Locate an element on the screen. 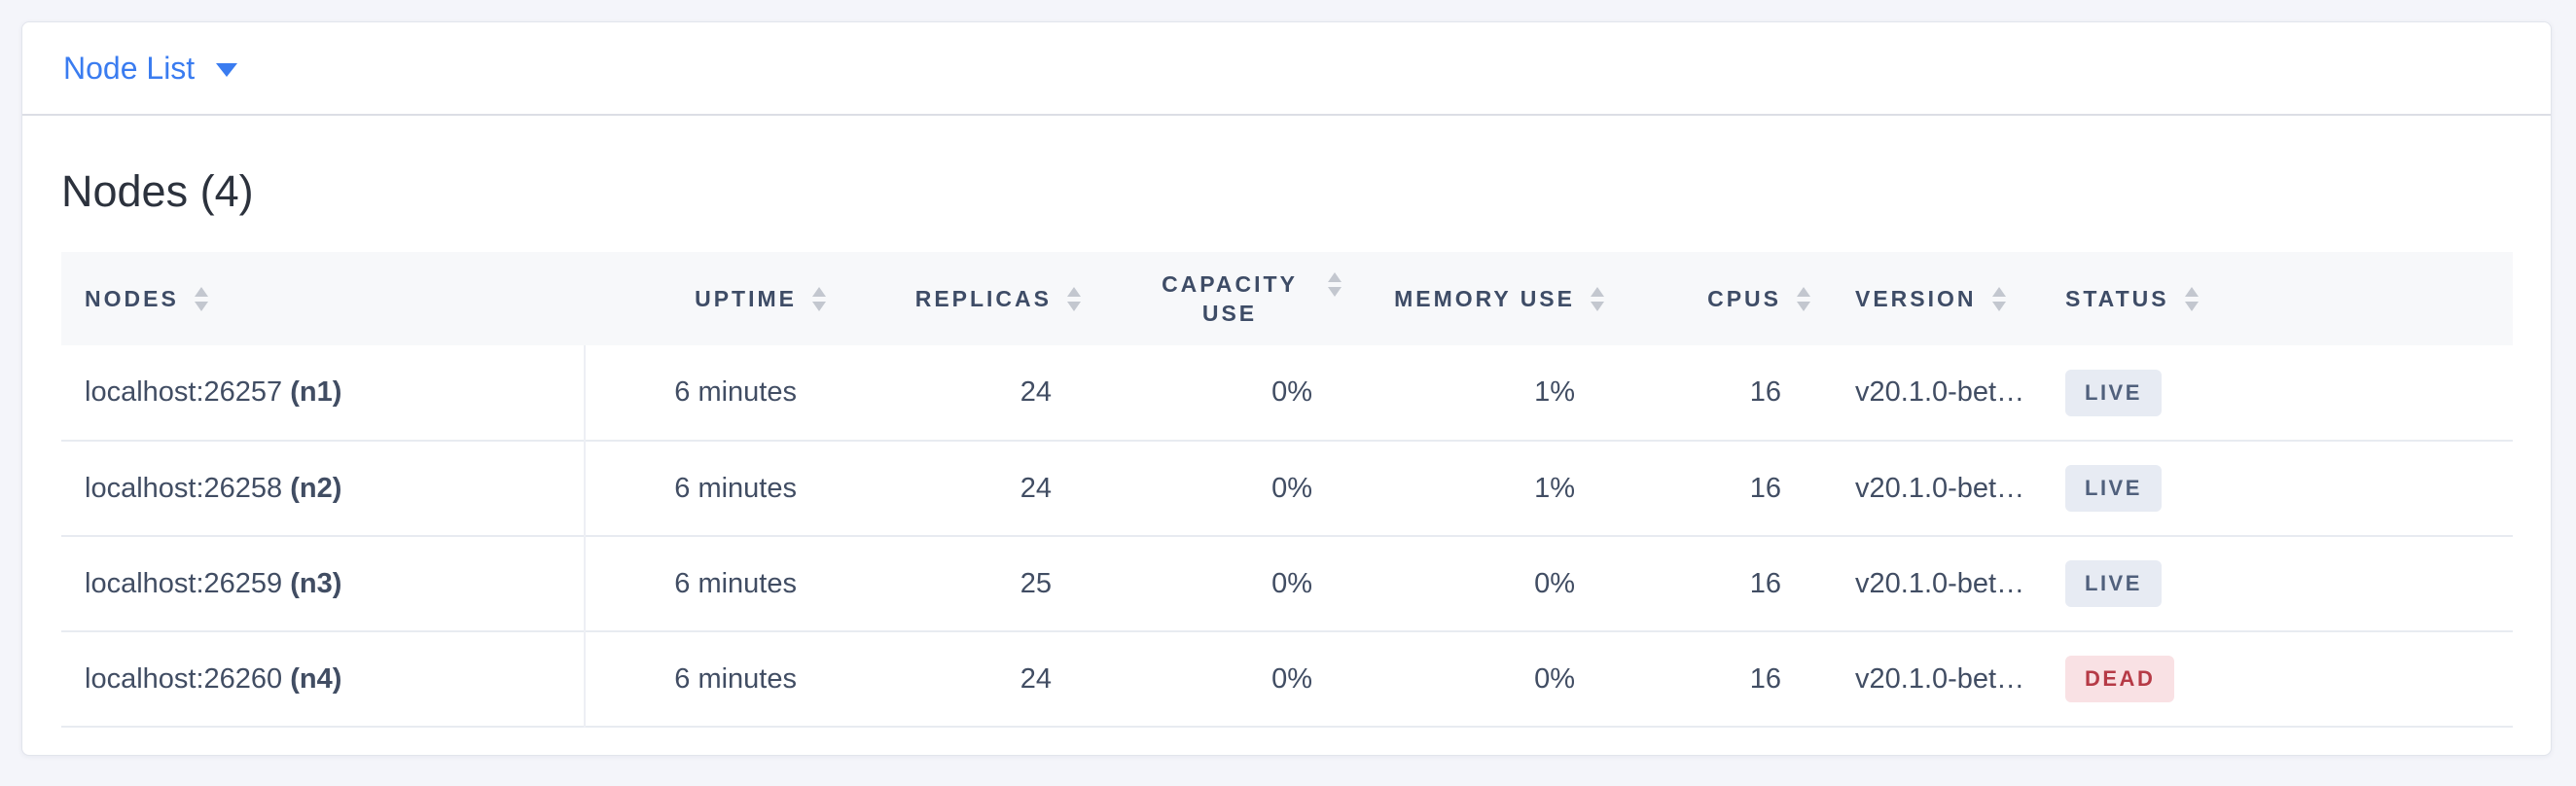  table-header-row: NODES UPTIME REPLICAS is located at coordinates (1287, 299).